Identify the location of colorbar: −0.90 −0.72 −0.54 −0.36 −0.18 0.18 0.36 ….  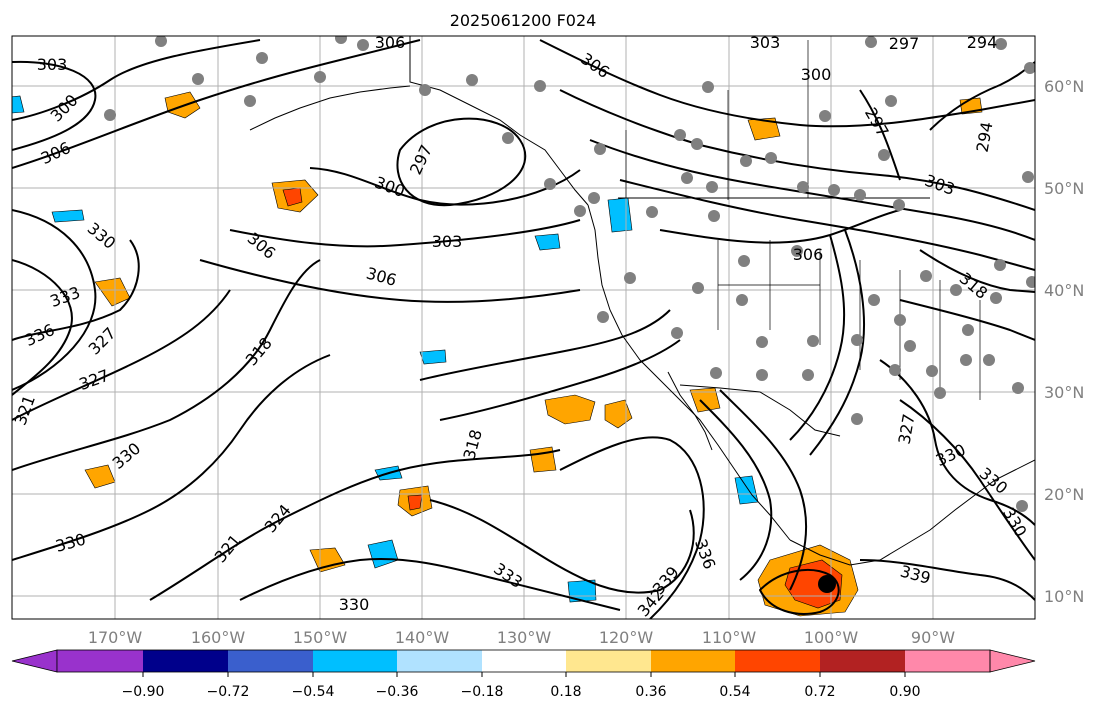
(523, 674).